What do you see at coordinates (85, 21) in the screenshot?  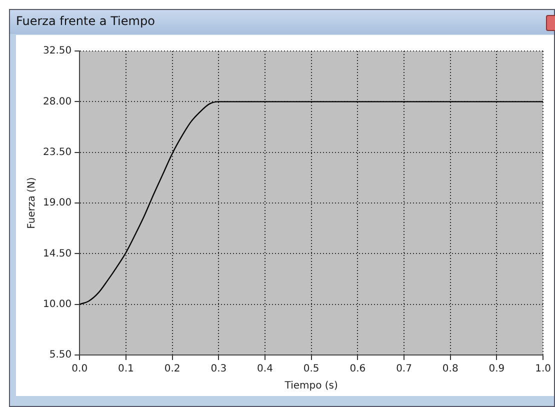 I see `chart-title: Fuerza frente a Tiempo` at bounding box center [85, 21].